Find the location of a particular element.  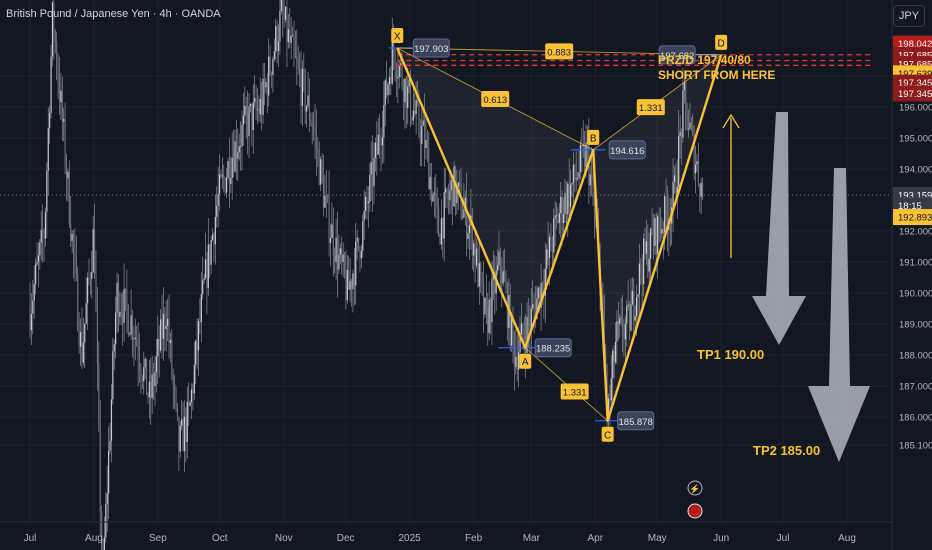

entry-arrow-head is located at coordinates (731, 121).